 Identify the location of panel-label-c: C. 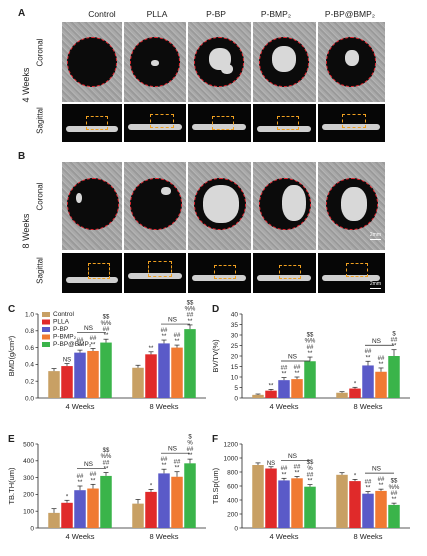
(11, 309).